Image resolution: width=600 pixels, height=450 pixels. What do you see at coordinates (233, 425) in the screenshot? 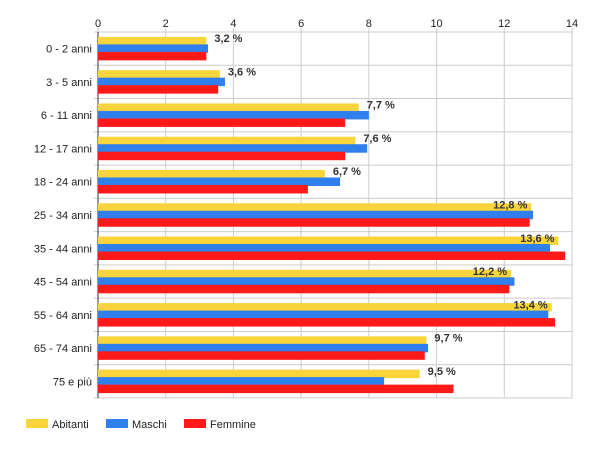
I see `legend-label: Femmine` at bounding box center [233, 425].